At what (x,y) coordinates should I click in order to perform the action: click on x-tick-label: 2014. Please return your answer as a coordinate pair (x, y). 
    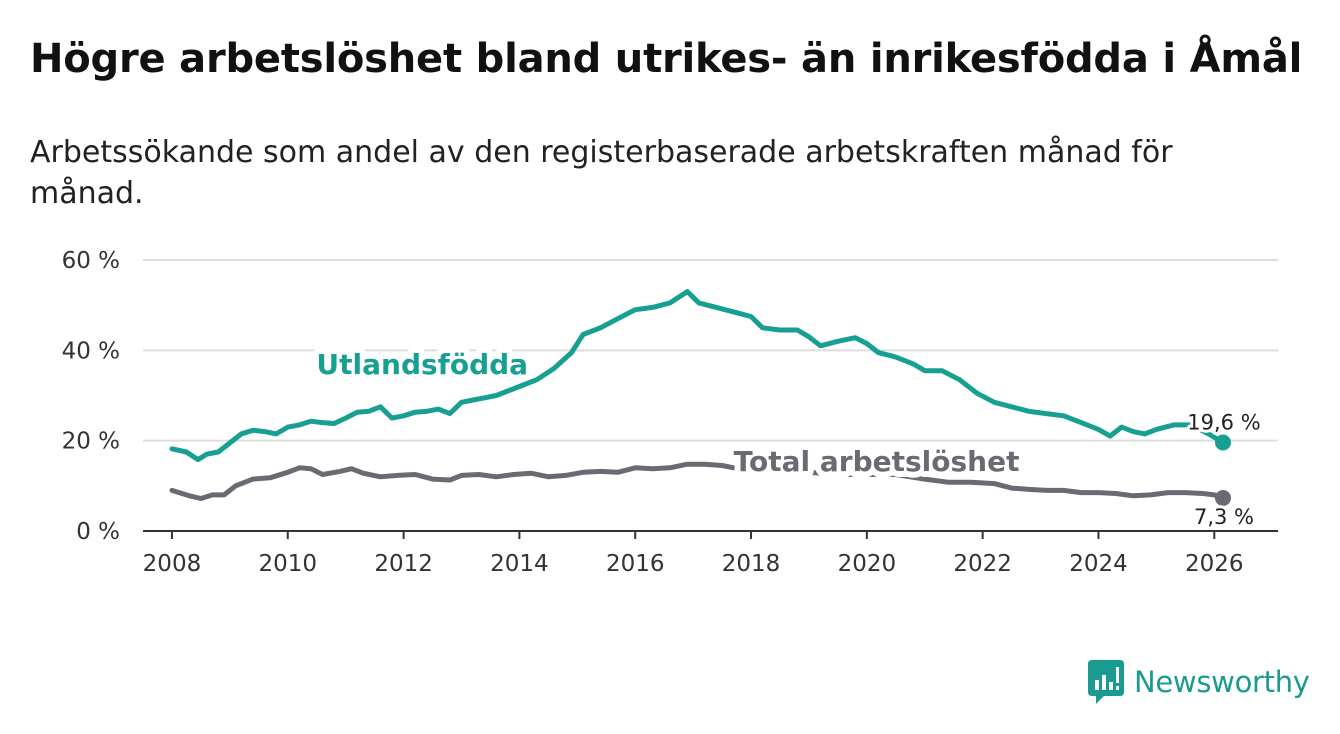
    Looking at the image, I should click on (519, 564).